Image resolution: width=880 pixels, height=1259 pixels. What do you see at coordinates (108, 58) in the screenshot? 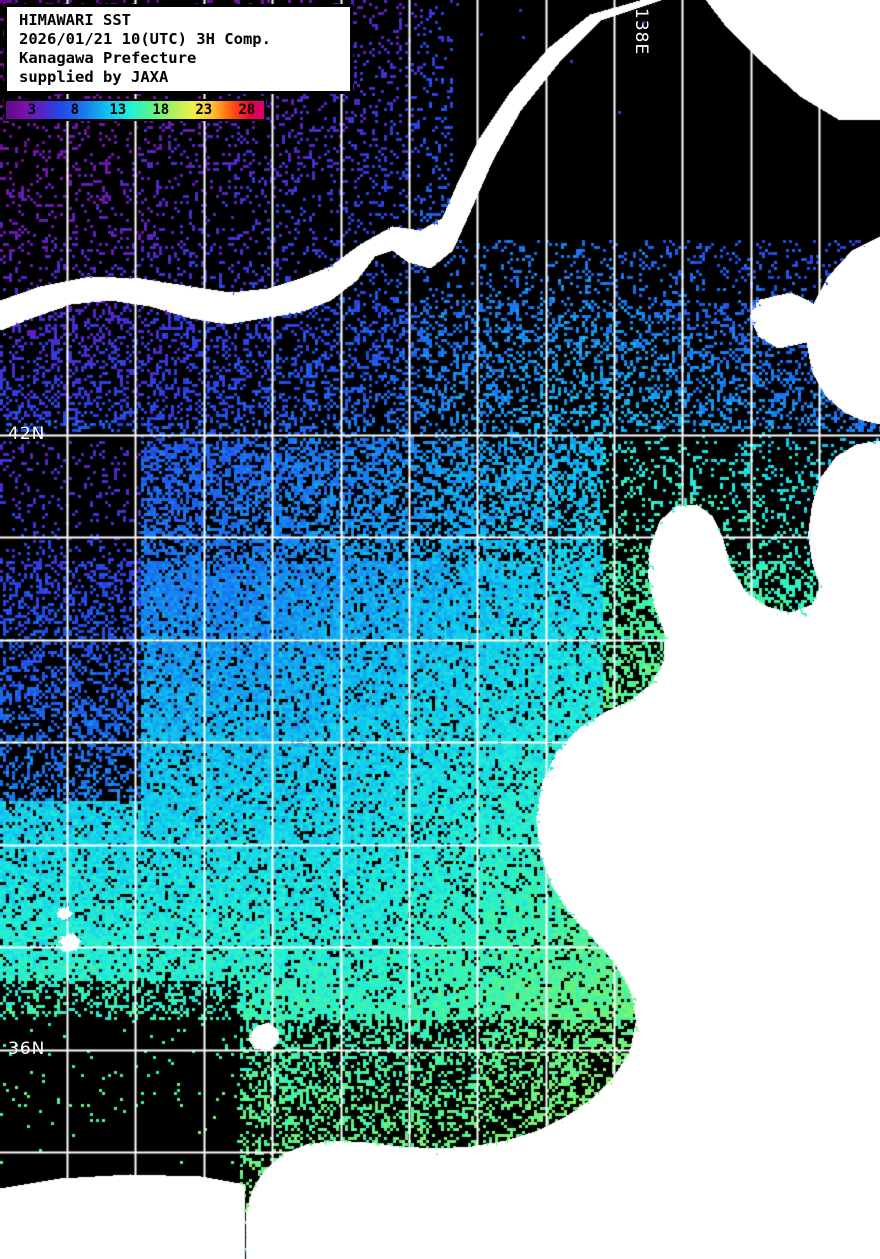
I see `info-line-region: Kanagawa Prefecture` at bounding box center [108, 58].